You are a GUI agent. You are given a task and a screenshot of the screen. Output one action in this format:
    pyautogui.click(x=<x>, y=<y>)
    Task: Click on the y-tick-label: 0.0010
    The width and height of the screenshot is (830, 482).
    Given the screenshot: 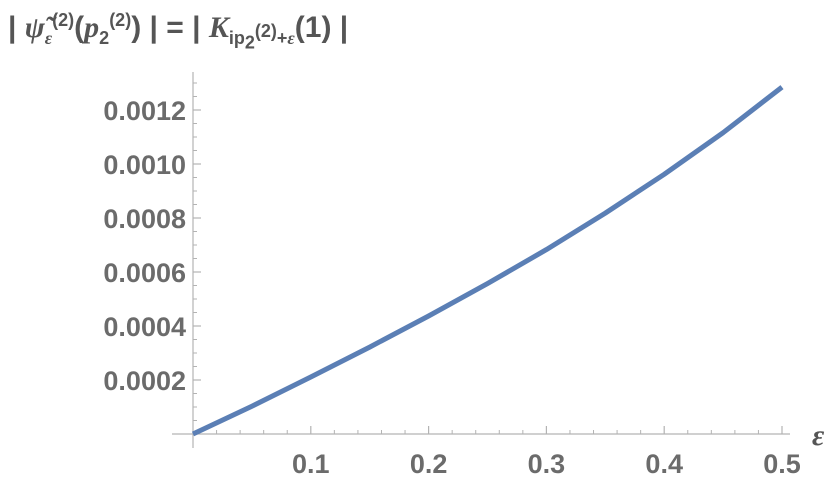 What is the action you would take?
    pyautogui.click(x=144, y=165)
    